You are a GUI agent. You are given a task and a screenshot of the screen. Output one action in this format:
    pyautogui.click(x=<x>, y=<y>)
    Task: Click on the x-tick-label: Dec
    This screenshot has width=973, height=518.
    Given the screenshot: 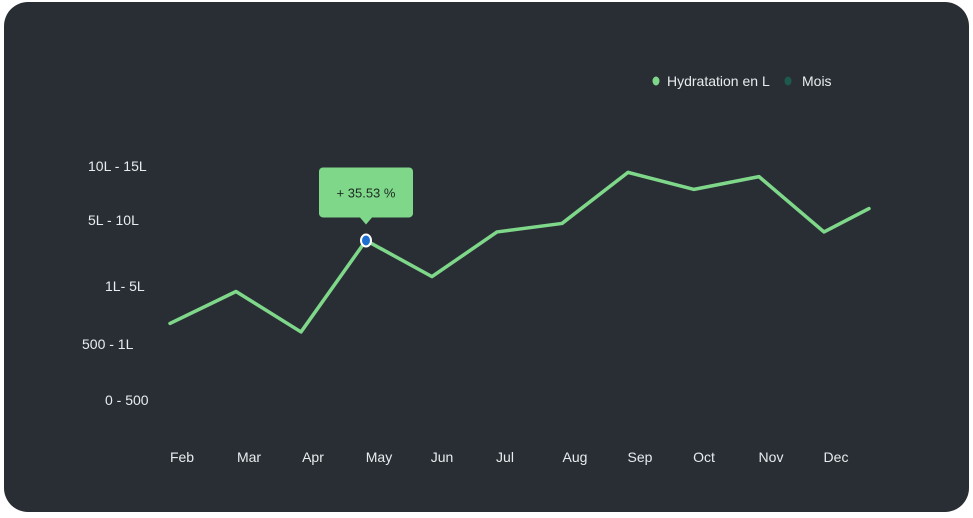 What is the action you would take?
    pyautogui.click(x=836, y=457)
    